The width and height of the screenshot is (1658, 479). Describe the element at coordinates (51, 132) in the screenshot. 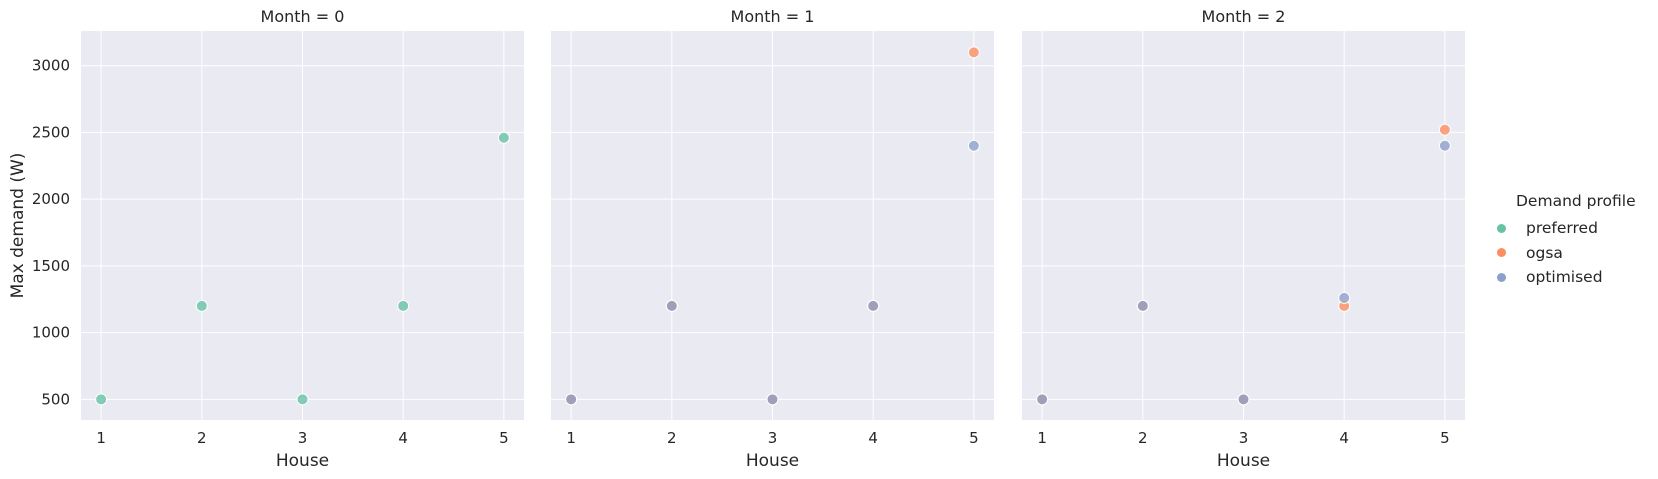

I see `y-tick-label: 2500` at that location.